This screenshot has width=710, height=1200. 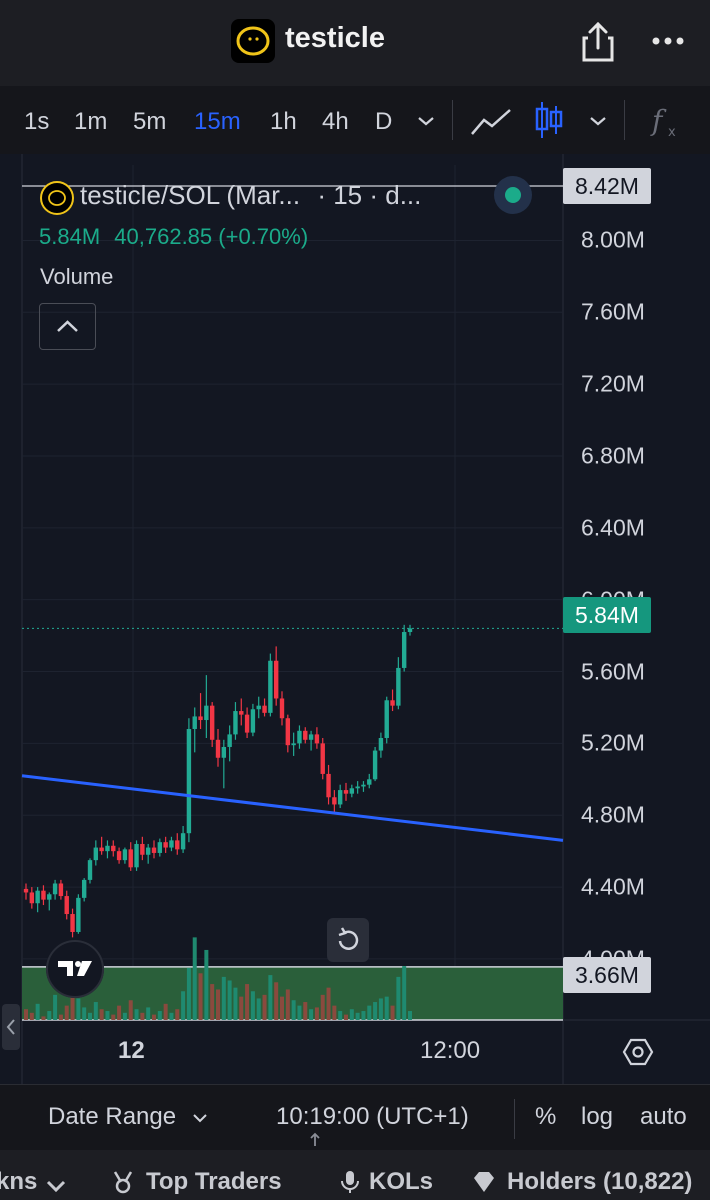 I want to click on tab-partial: kns, so click(x=19, y=1181).